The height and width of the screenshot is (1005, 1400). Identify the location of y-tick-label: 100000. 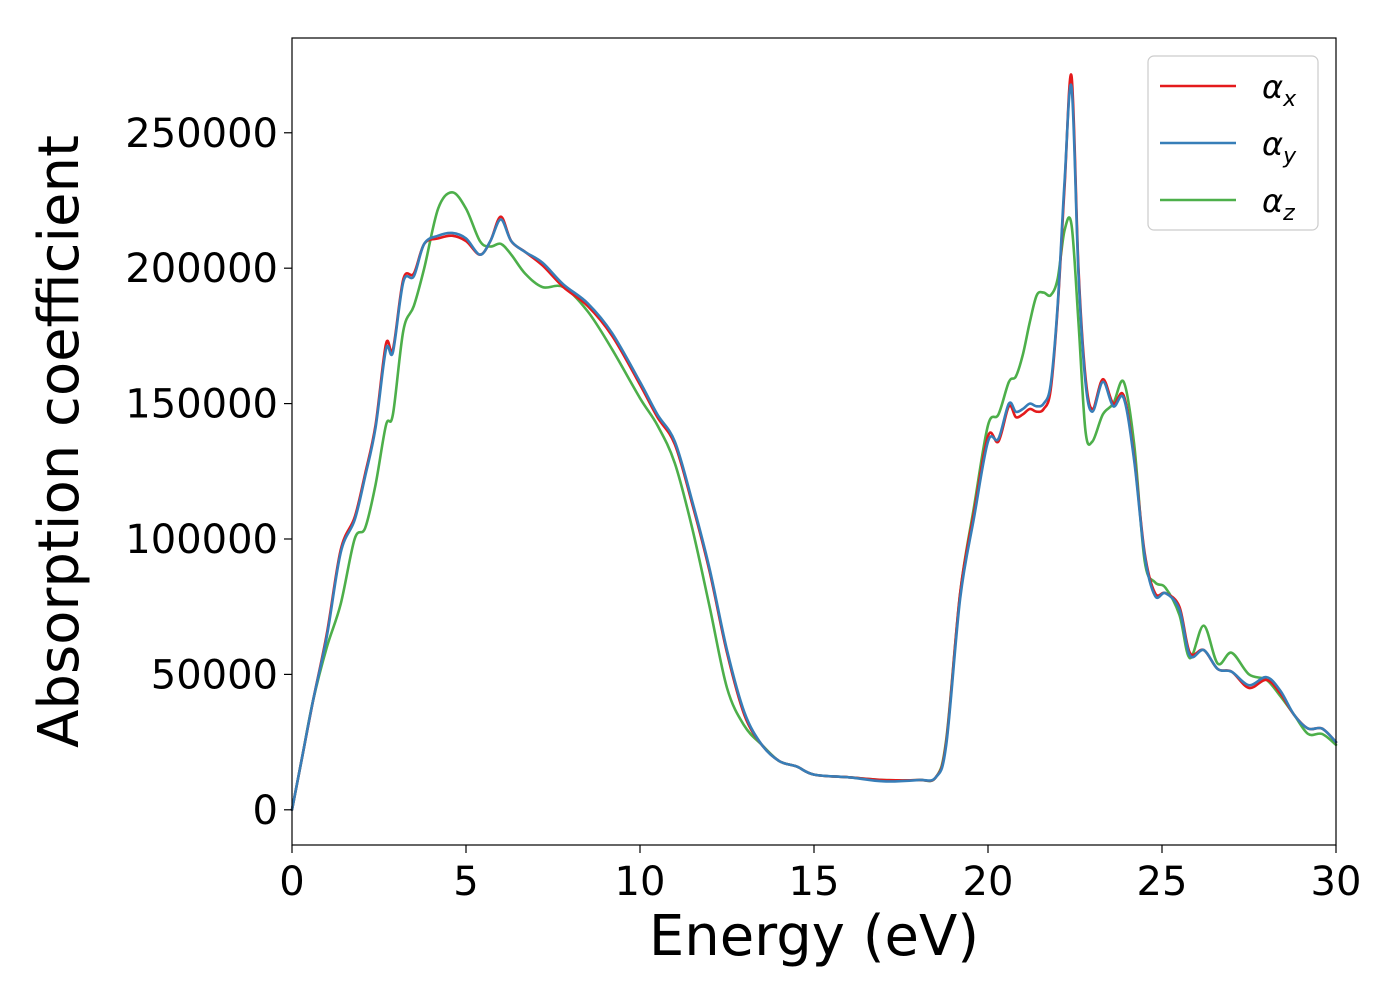
(201, 540).